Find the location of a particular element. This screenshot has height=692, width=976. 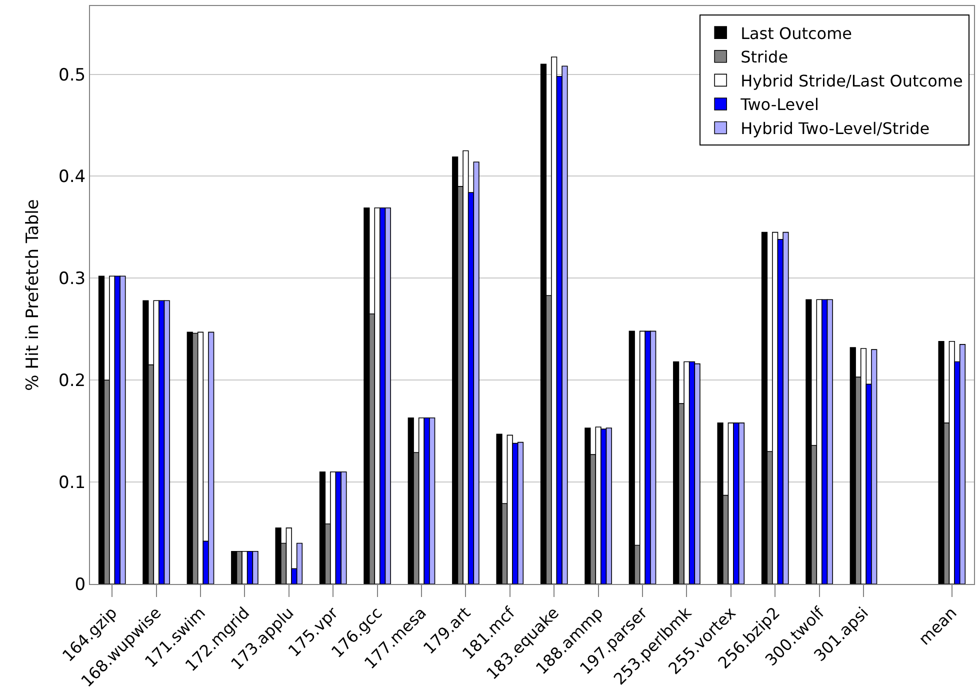

legend-label: Stride is located at coordinates (764, 57).